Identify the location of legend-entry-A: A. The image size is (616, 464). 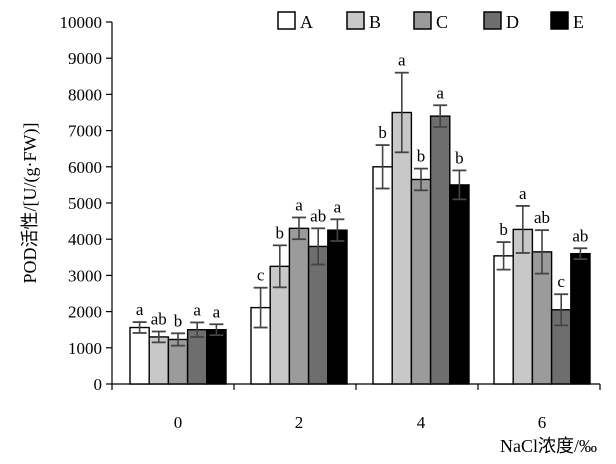
(295, 21).